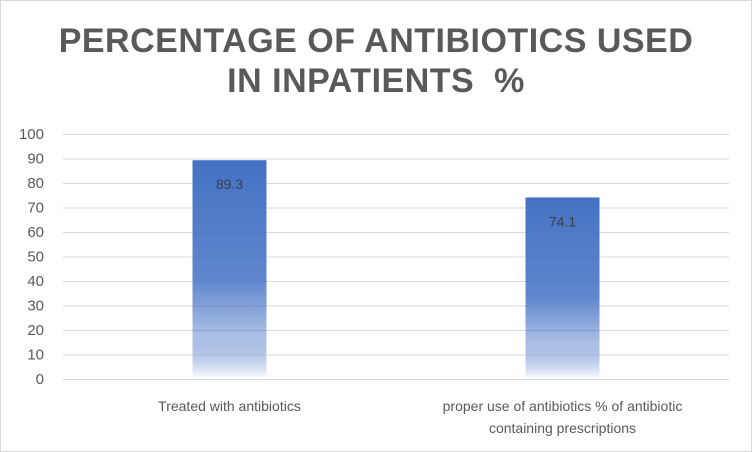 The height and width of the screenshot is (452, 752). What do you see at coordinates (562, 428) in the screenshot?
I see `x-category-label: containing prescriptions` at bounding box center [562, 428].